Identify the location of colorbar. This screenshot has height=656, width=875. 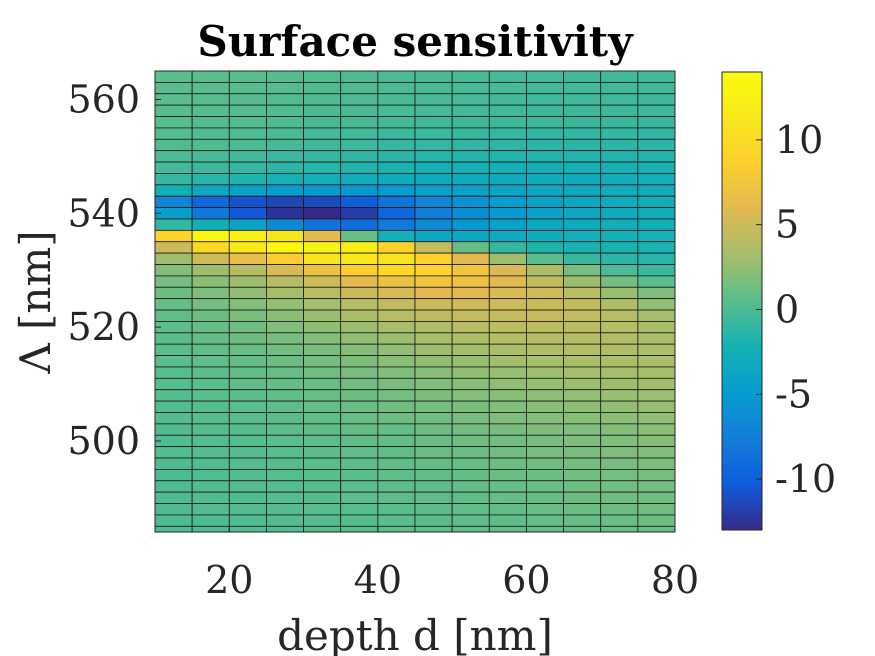
(742, 301).